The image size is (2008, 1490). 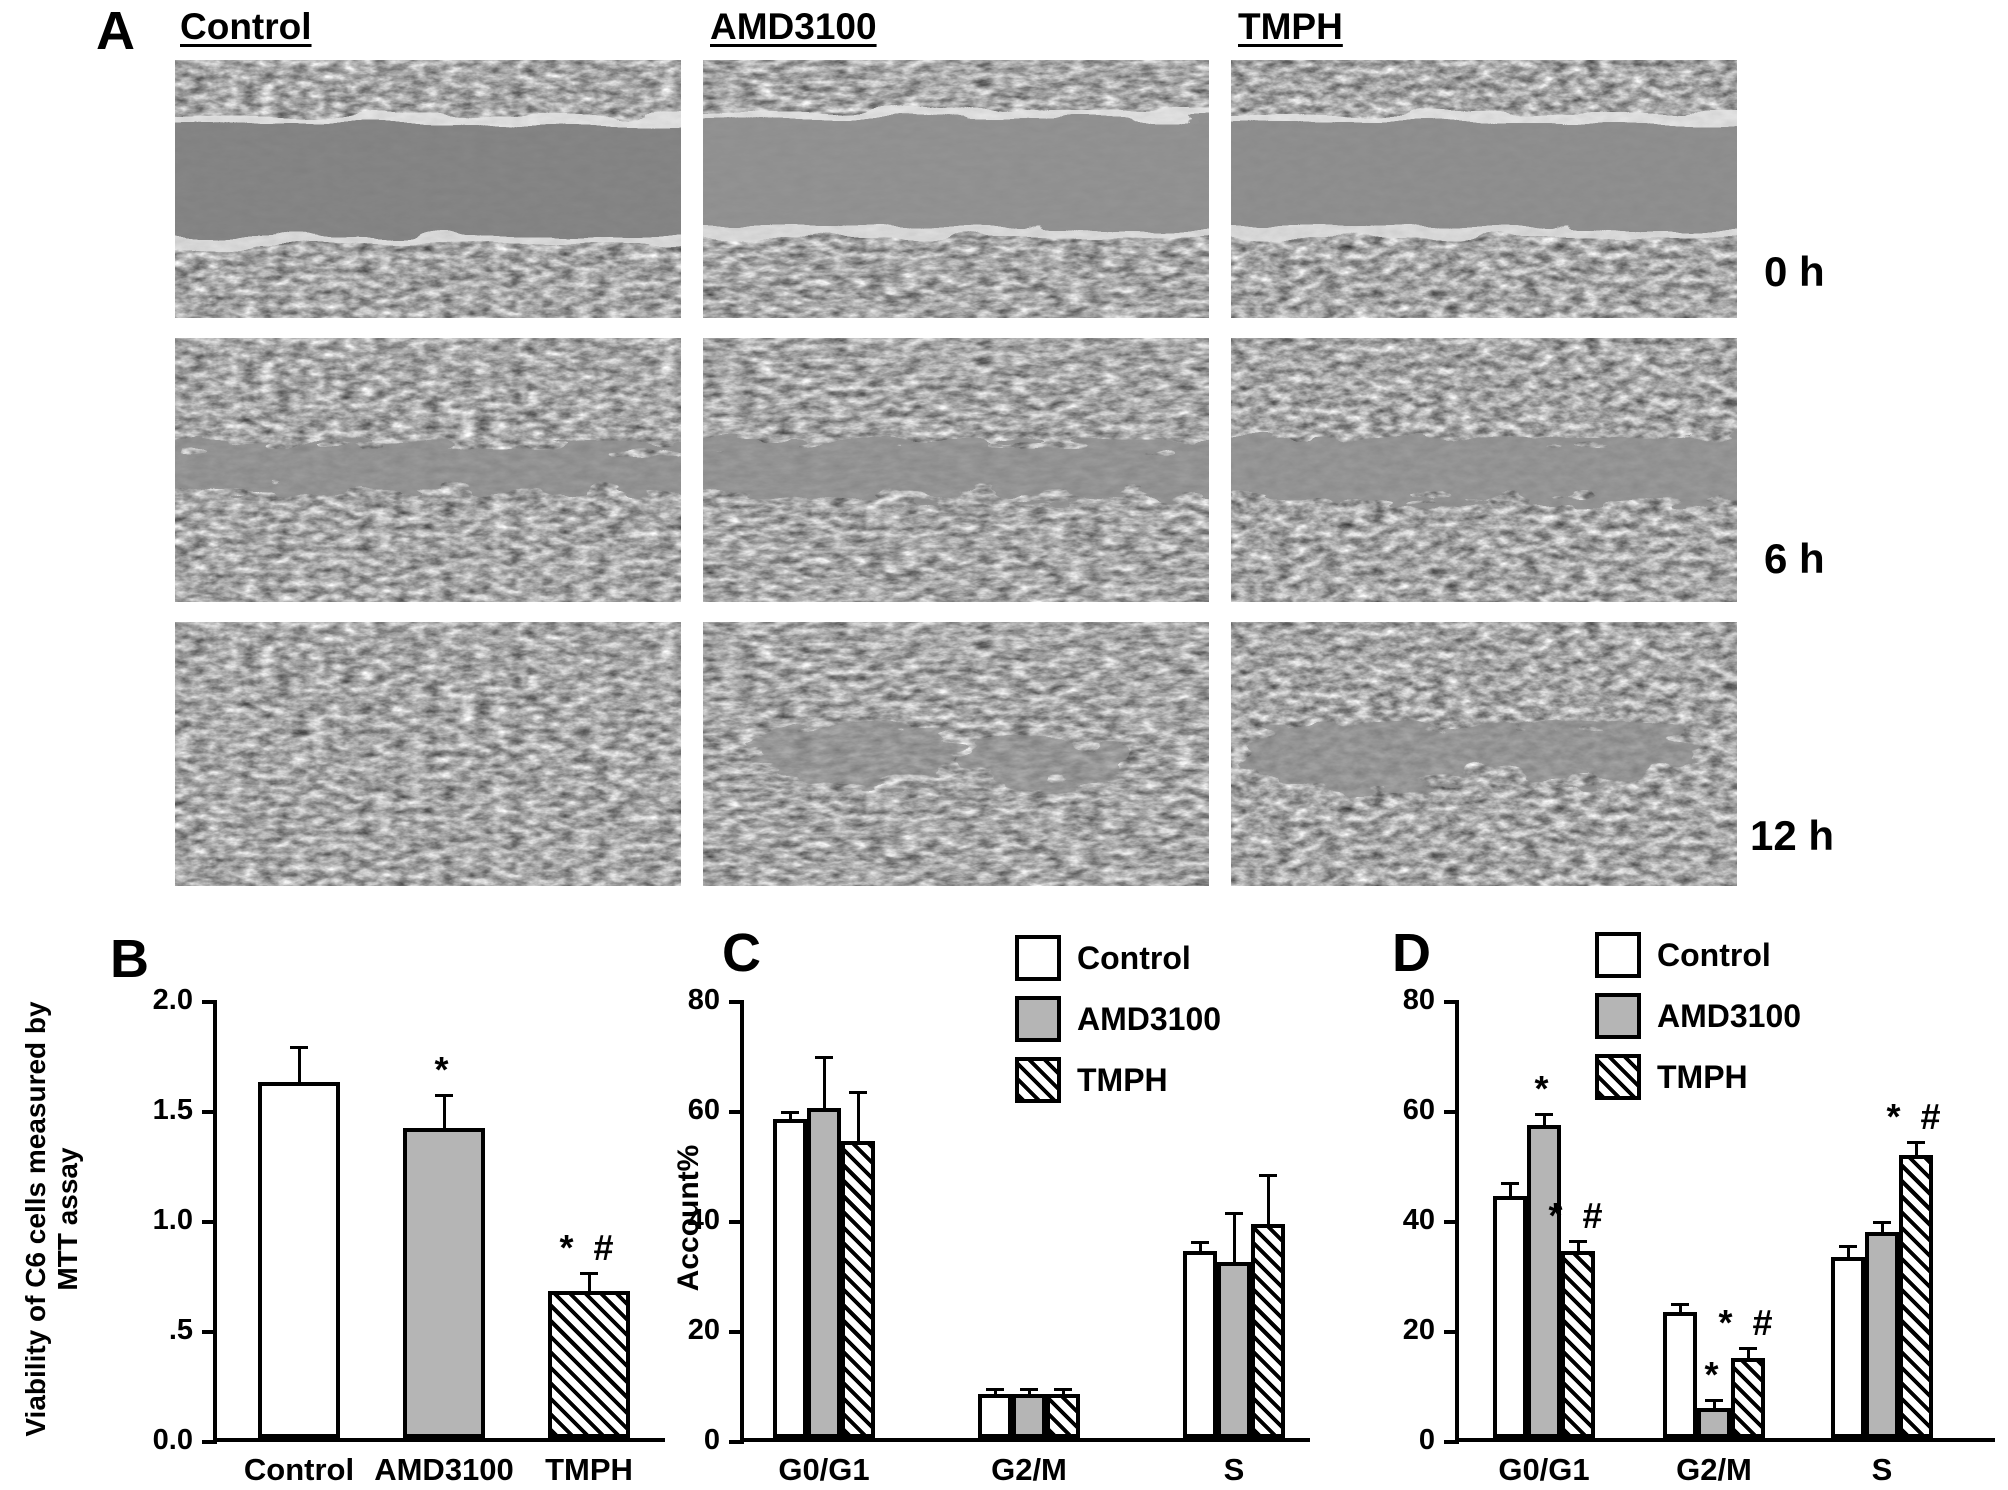 What do you see at coordinates (1680, 1374) in the screenshot?
I see `bar-Control-G2/M` at bounding box center [1680, 1374].